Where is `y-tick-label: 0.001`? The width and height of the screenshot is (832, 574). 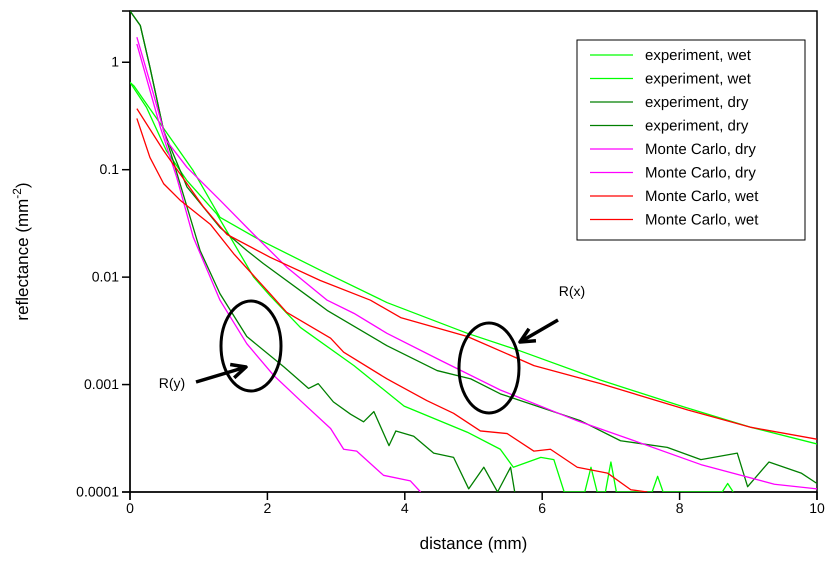
y-tick-label: 0.001 is located at coordinates (102, 384).